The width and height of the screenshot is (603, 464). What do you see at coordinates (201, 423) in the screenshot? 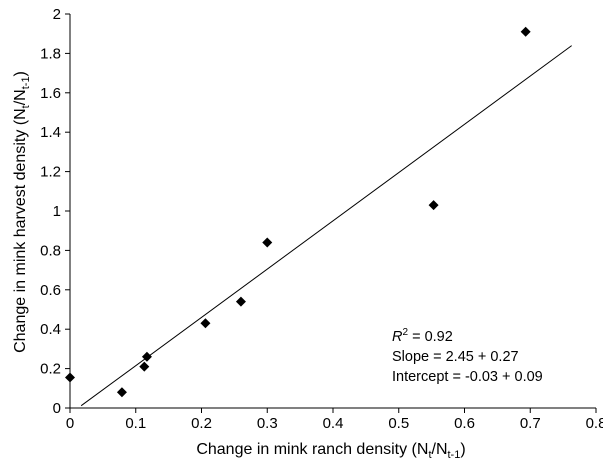
I see `x-tick-label: 0.2` at bounding box center [201, 423].